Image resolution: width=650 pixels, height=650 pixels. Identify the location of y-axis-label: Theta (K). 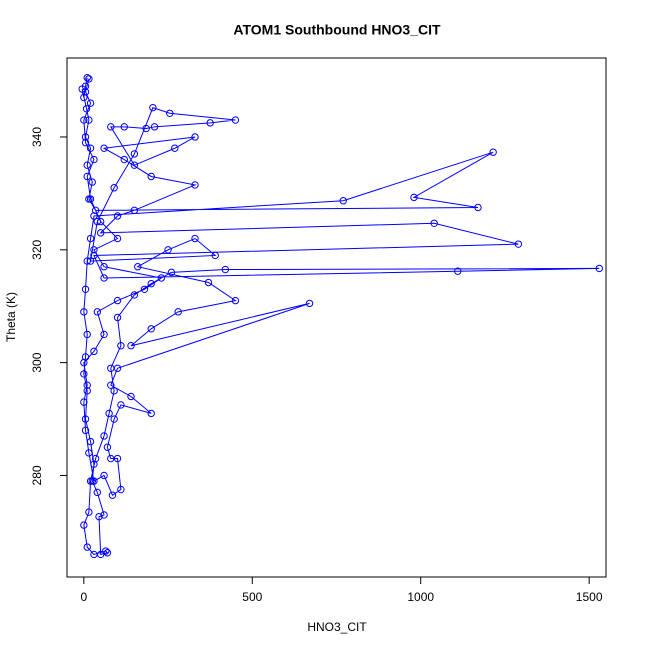
(11, 317).